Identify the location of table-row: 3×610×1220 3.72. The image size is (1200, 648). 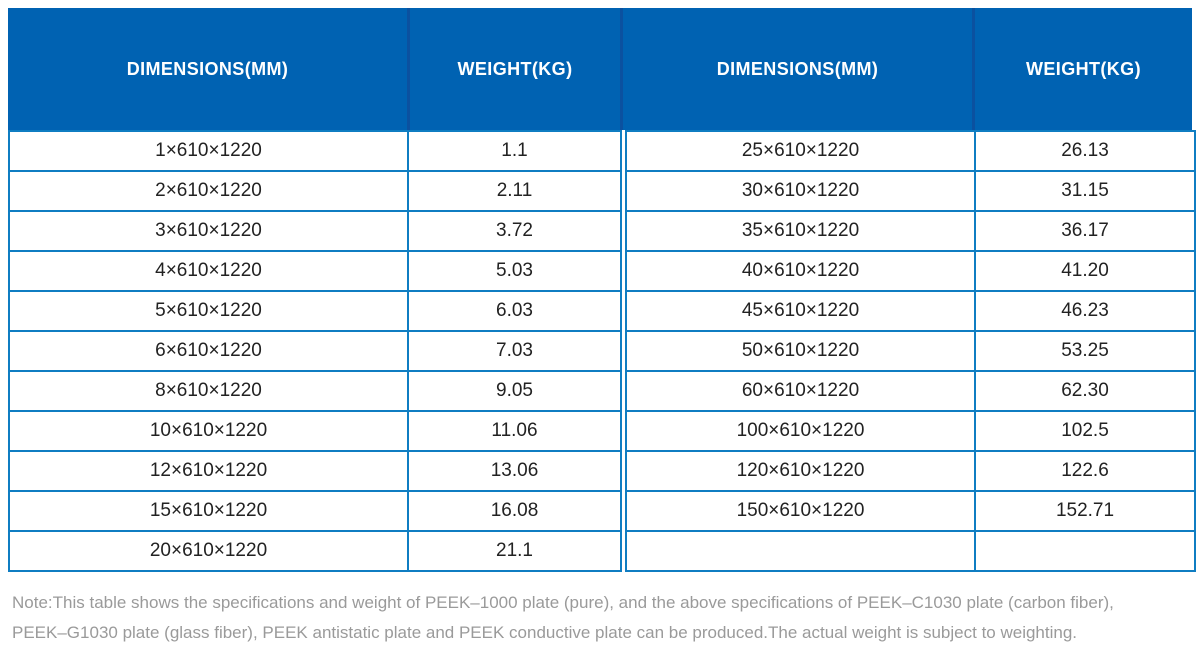
(315, 231).